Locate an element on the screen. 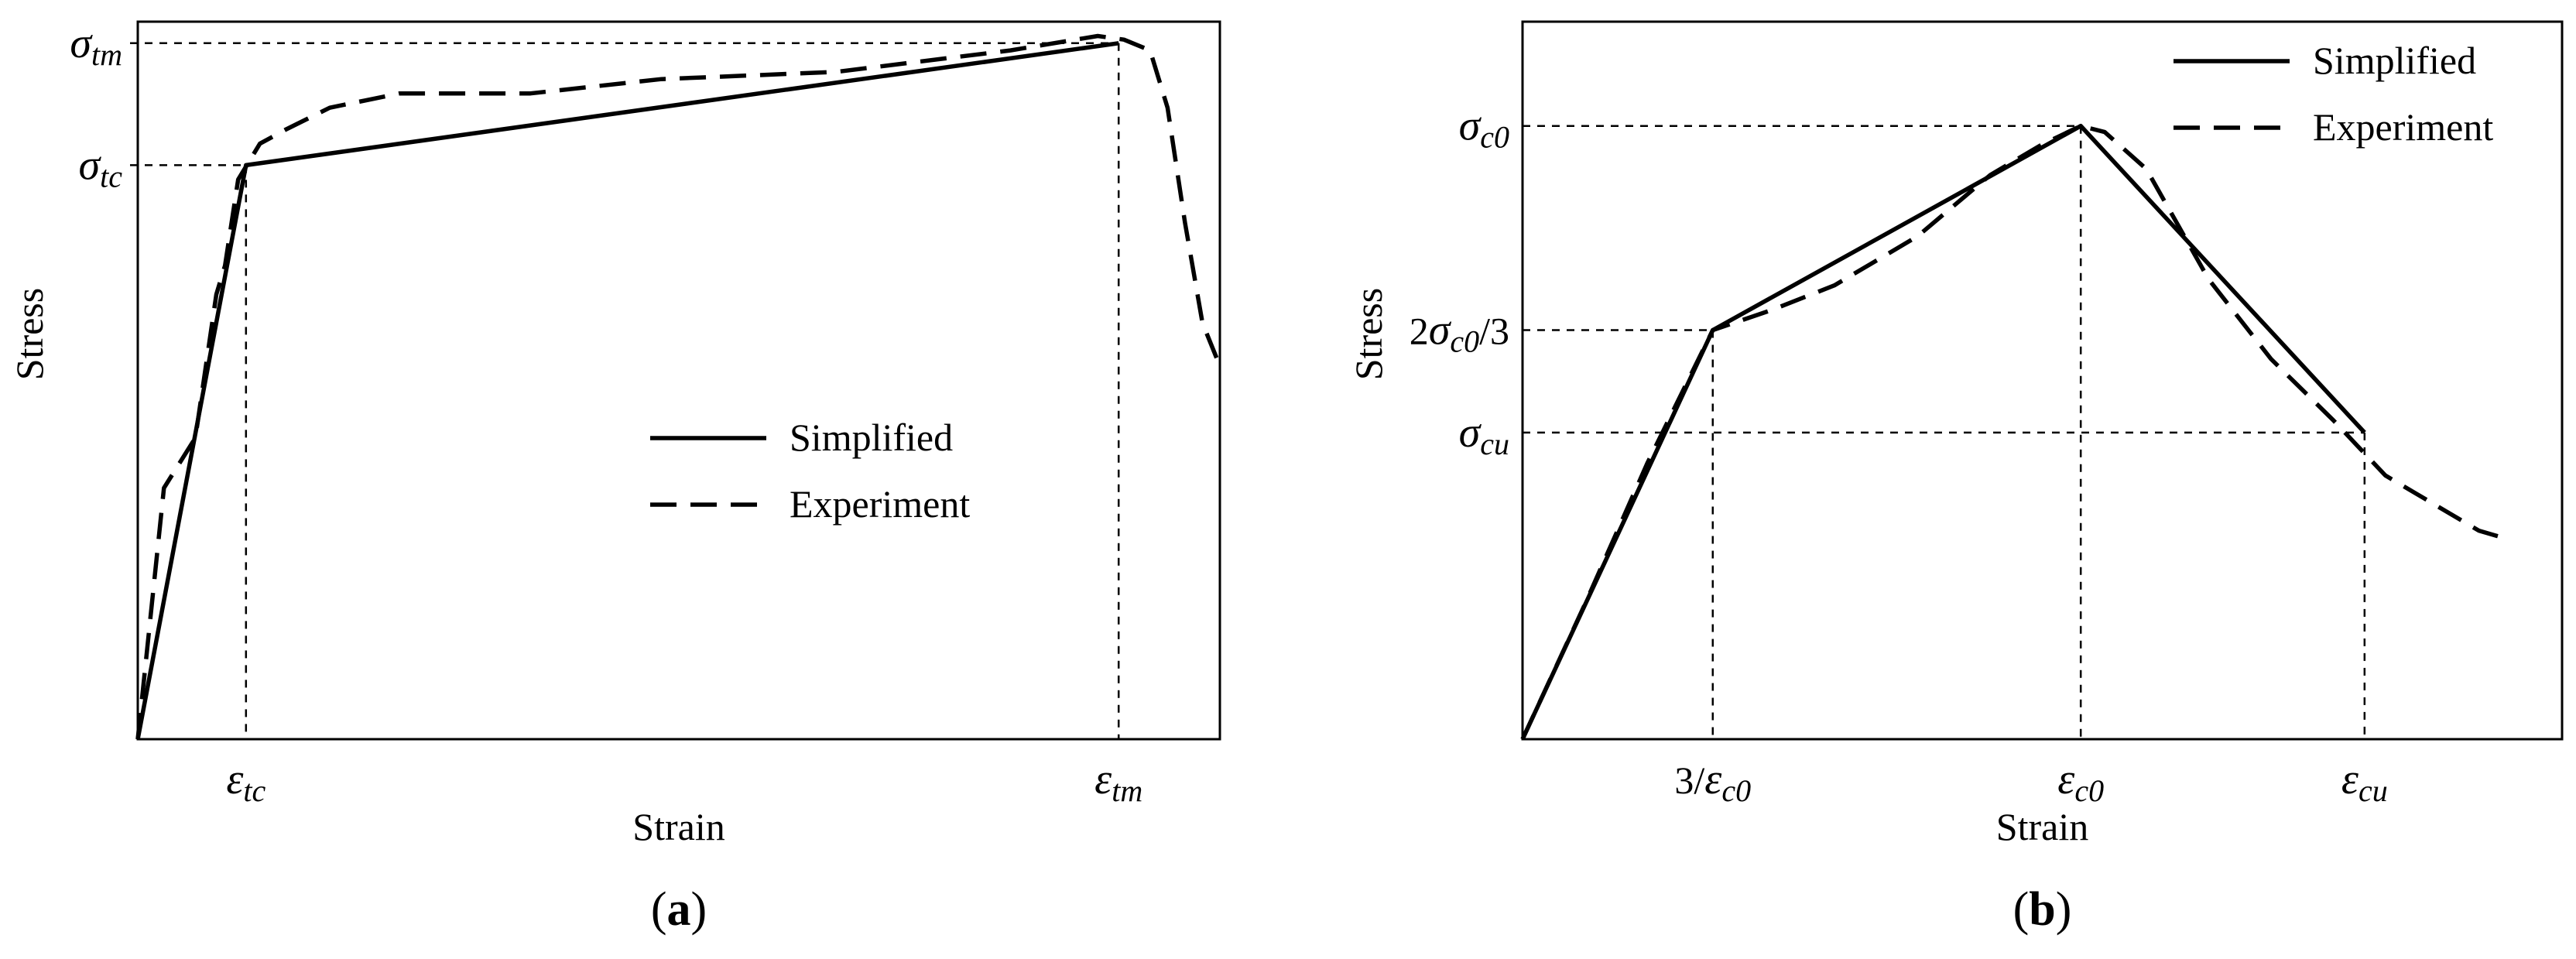  x-tick-label-1: εc0 is located at coordinates (2080, 781).